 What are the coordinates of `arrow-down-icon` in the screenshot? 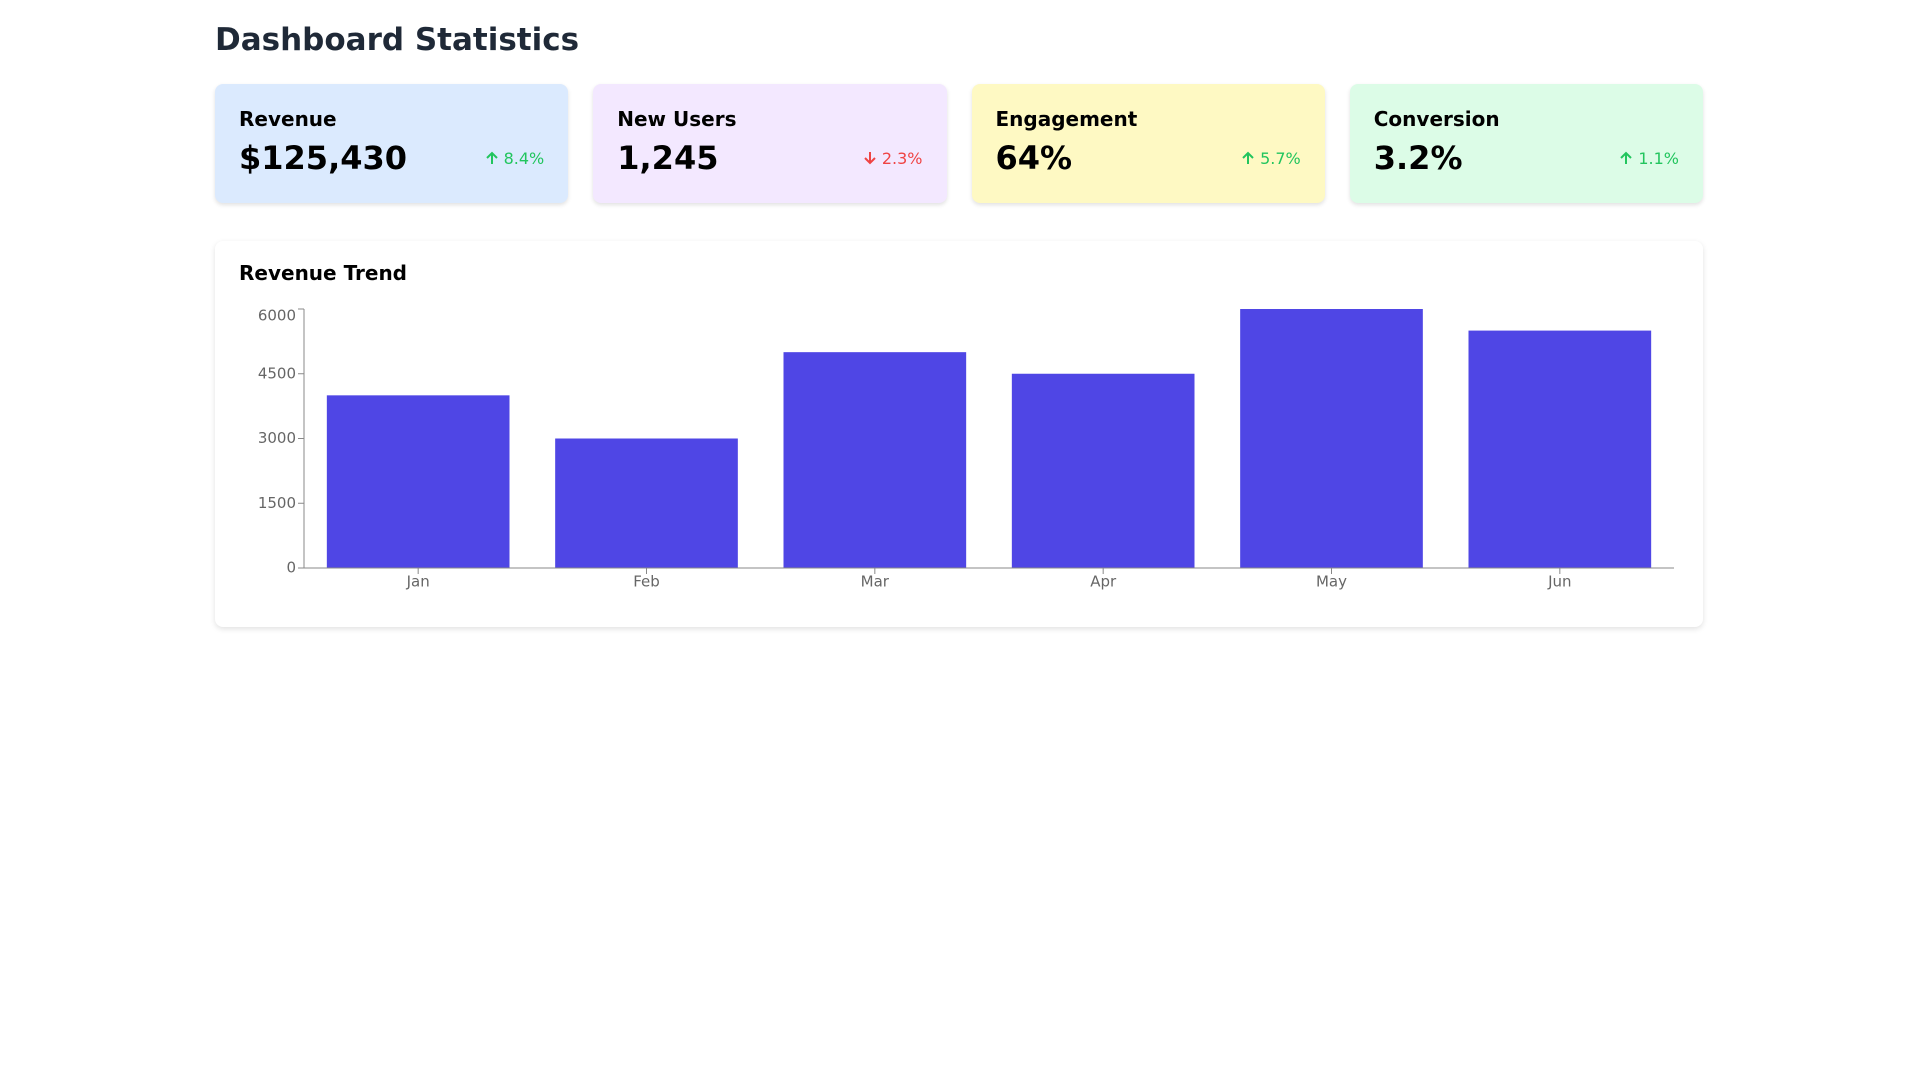 It's located at (870, 158).